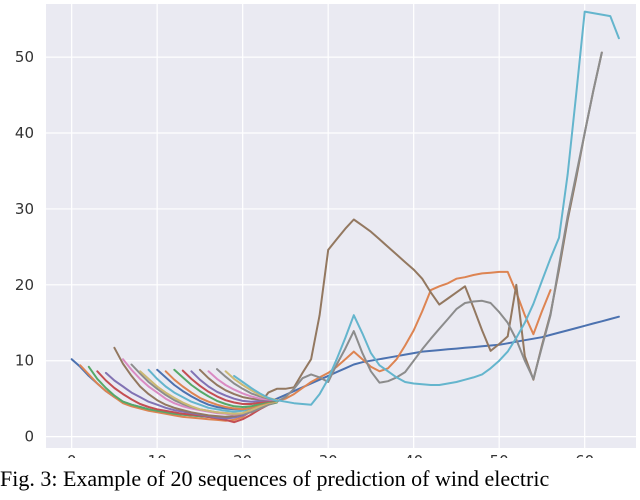 This screenshot has height=500, width=640. Describe the element at coordinates (157, 455) in the screenshot. I see `x-tick-label: 10` at that location.